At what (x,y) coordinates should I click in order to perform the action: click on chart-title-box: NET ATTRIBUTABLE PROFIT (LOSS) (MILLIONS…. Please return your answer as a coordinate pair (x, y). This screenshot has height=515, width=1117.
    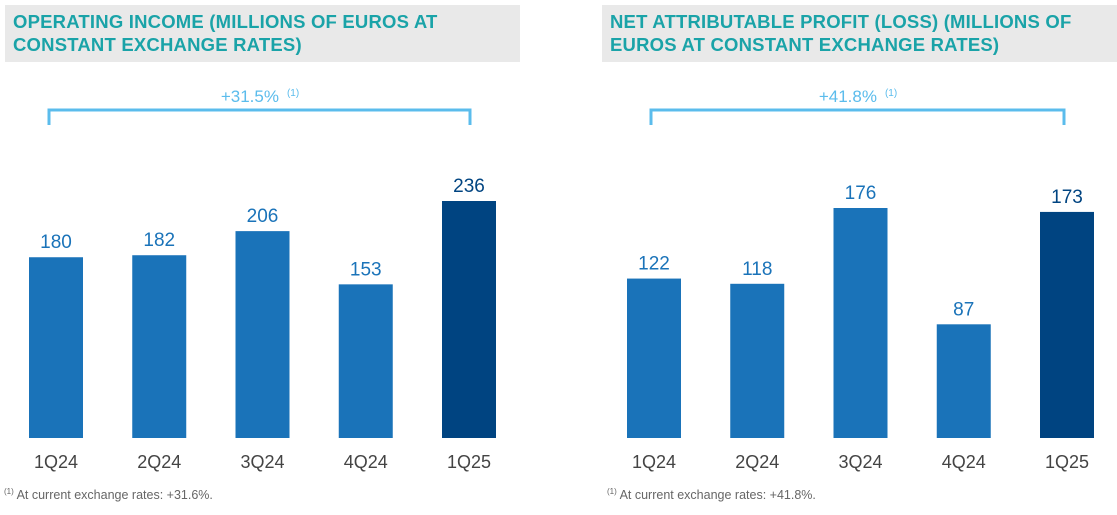
    Looking at the image, I should click on (859, 33).